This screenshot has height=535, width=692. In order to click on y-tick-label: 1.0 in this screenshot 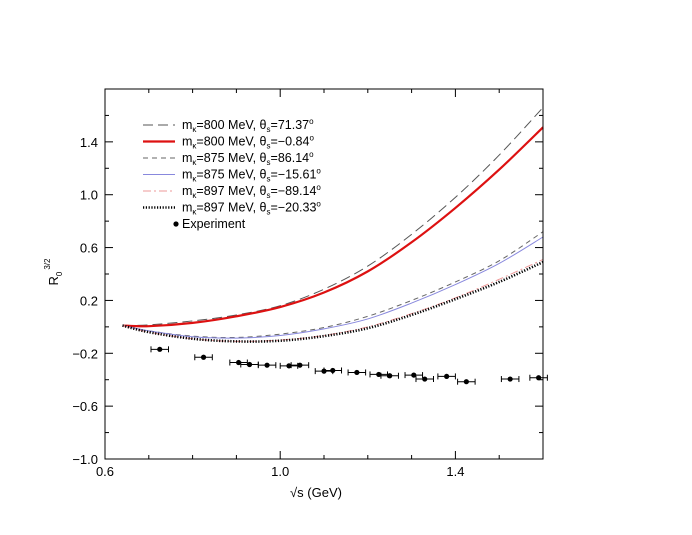, I will do `click(89, 195)`.